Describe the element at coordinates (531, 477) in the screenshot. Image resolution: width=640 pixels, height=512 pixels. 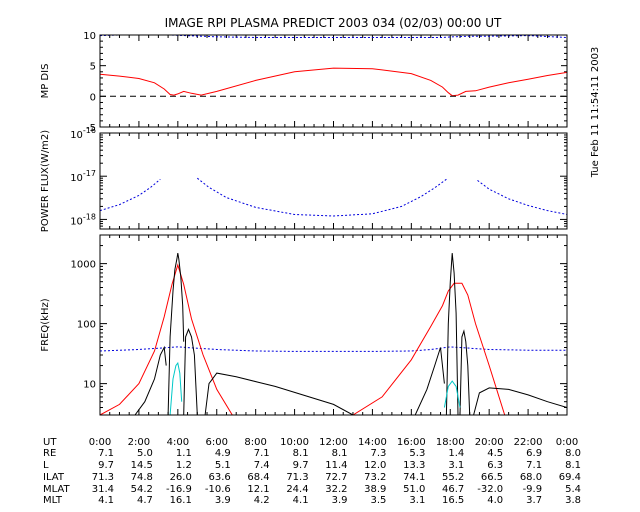
I see `table-cell: 68.0` at that location.